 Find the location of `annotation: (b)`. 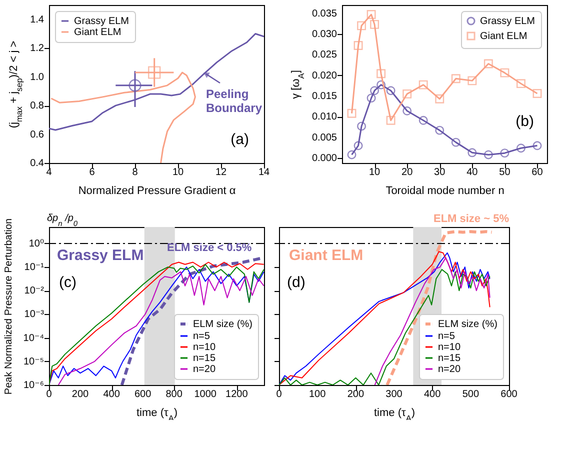

annotation: (b) is located at coordinates (525, 121).